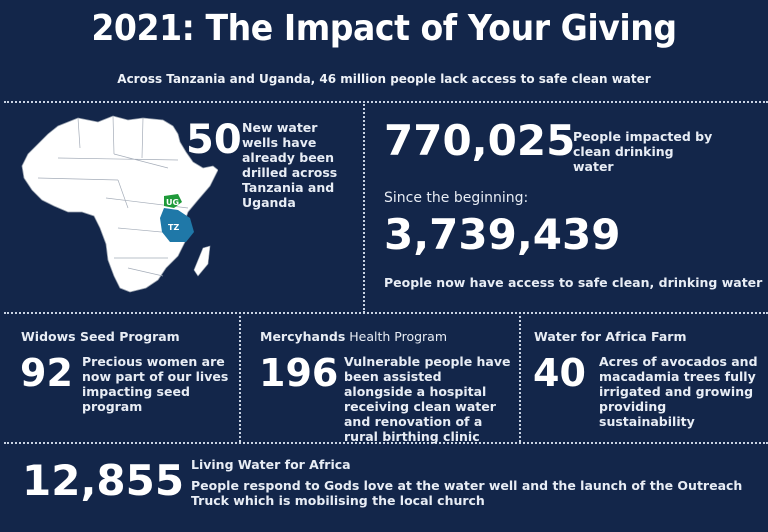 The width and height of the screenshot is (768, 532). I want to click on since-label: Since the beginning:, so click(456, 198).